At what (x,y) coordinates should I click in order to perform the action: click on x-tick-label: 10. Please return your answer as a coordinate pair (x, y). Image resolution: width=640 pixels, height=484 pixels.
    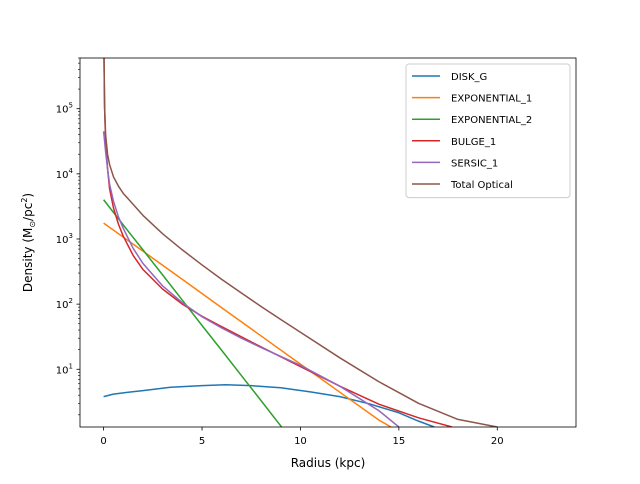
    Looking at the image, I should click on (300, 441).